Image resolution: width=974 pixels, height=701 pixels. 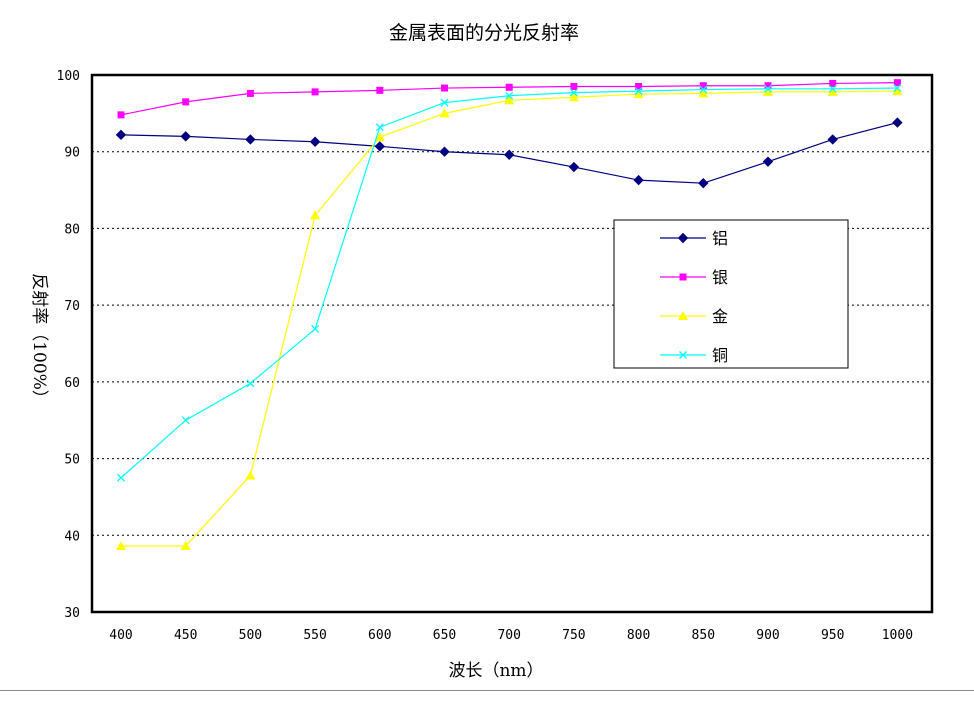 What do you see at coordinates (683, 277) in the screenshot?
I see `legend-marker-silver` at bounding box center [683, 277].